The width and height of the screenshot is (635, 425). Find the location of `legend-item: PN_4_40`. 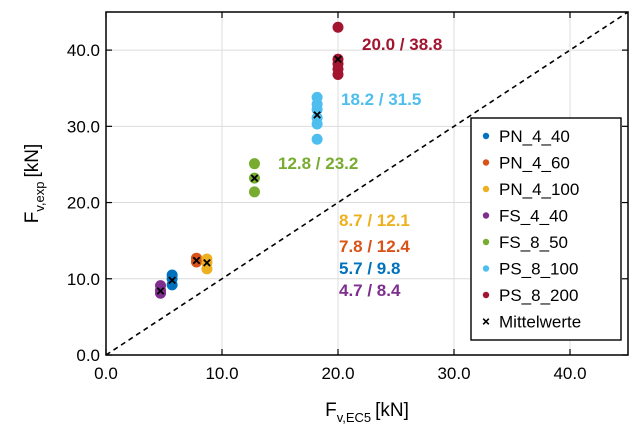

legend-item: PN_4_40 is located at coordinates (526, 136).